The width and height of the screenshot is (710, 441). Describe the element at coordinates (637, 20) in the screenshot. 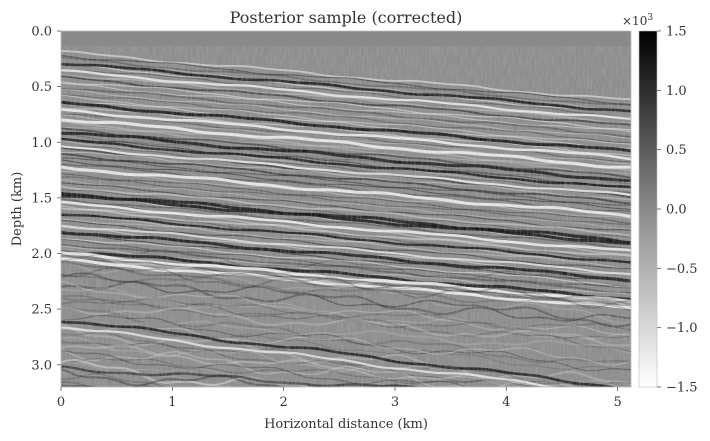

I see `colorbar-multiplier: ×10³` at that location.